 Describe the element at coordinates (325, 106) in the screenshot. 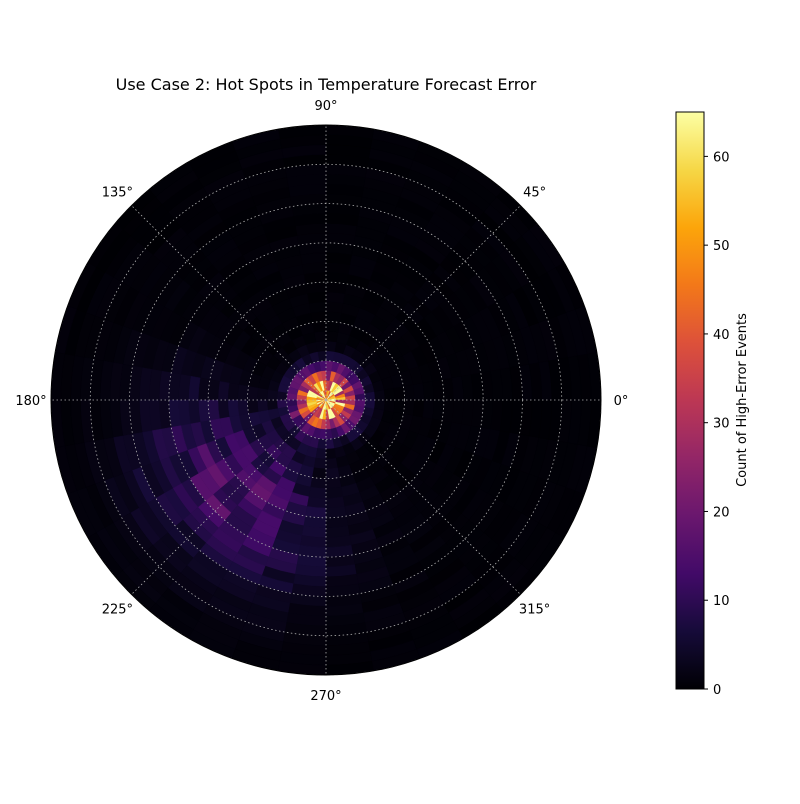

I see `angle-tick-label: 90°` at that location.